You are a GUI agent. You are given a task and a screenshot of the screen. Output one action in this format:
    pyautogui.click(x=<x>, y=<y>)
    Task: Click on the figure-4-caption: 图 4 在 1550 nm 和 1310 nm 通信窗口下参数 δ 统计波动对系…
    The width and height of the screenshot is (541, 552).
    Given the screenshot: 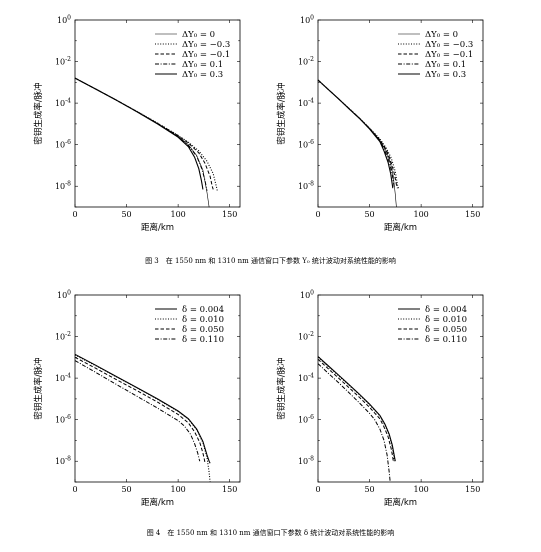 What is the action you would take?
    pyautogui.click(x=270, y=533)
    